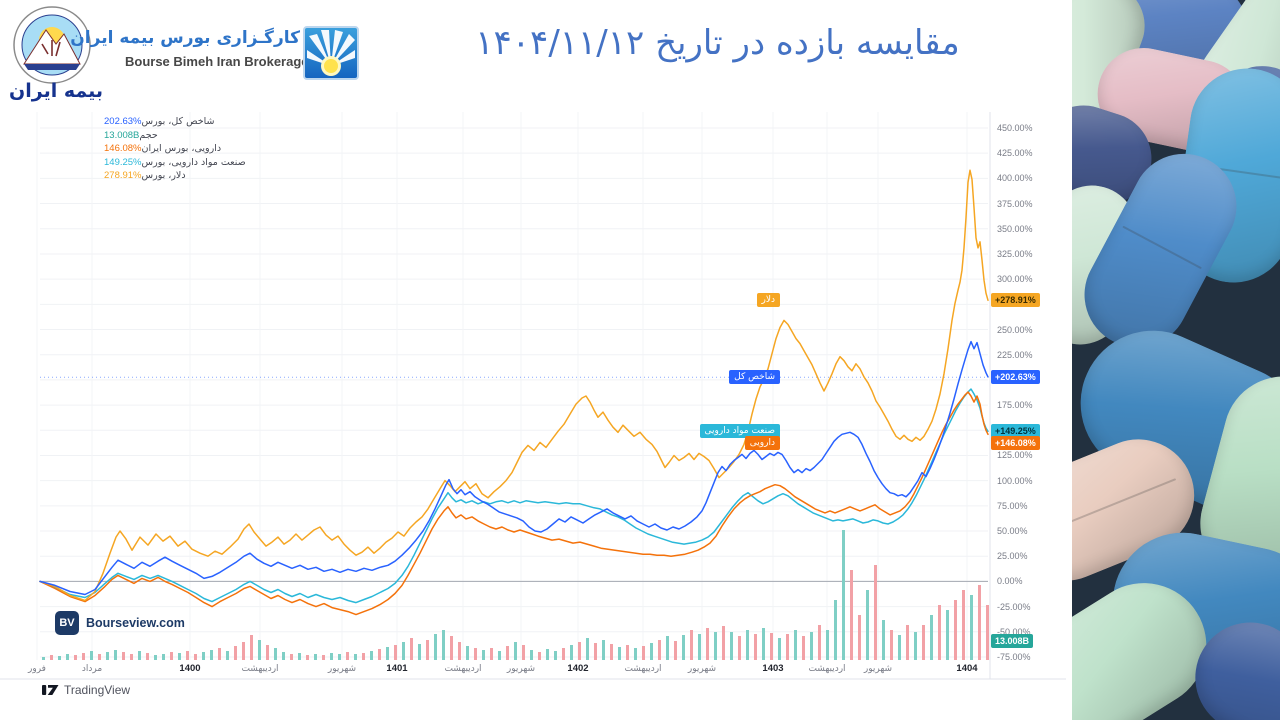  Describe the element at coordinates (67, 623) in the screenshot. I see `bourseview-icon: BV` at that location.